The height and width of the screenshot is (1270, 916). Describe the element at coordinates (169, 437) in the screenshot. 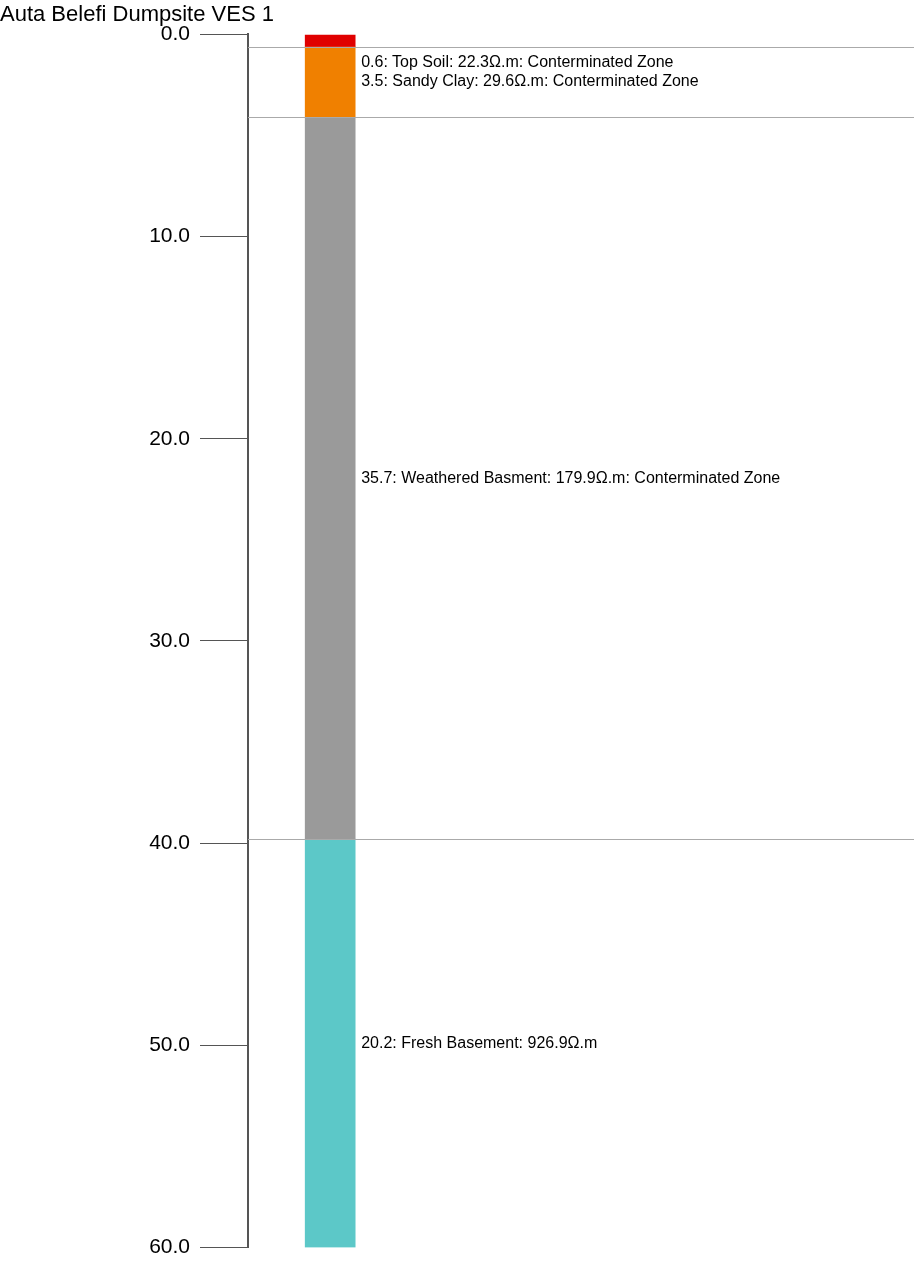

I see `y-tick-label: 20.0` at that location.